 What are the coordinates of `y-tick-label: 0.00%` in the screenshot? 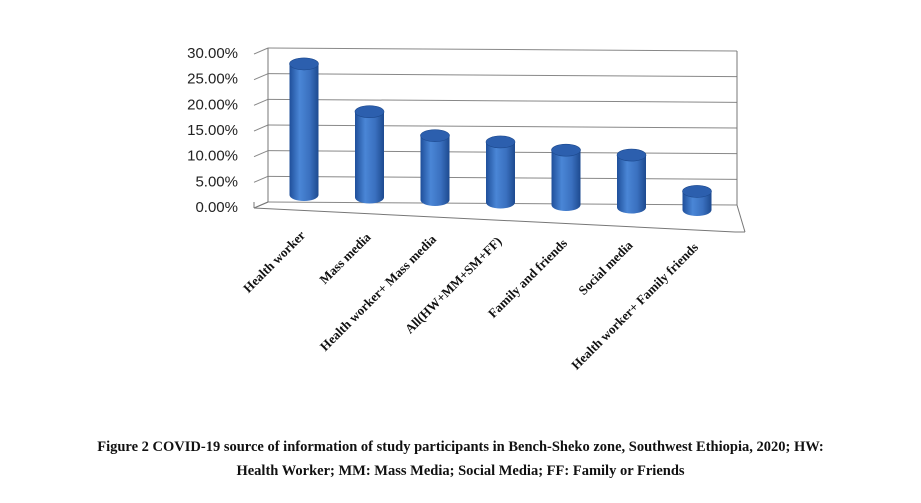 It's located at (216, 207).